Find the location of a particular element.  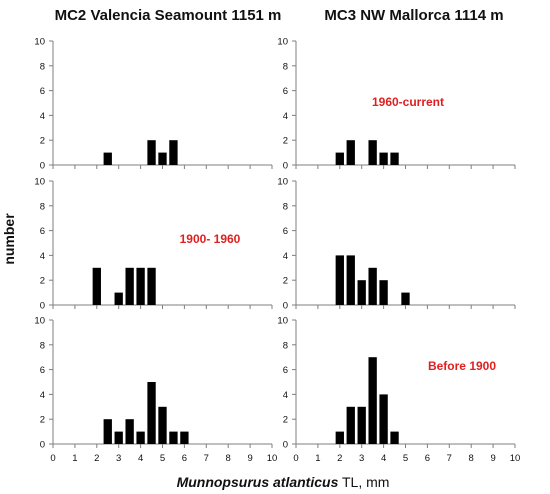

column-title-mc3: MC3 NW Mallorca 1114 m is located at coordinates (413, 15).